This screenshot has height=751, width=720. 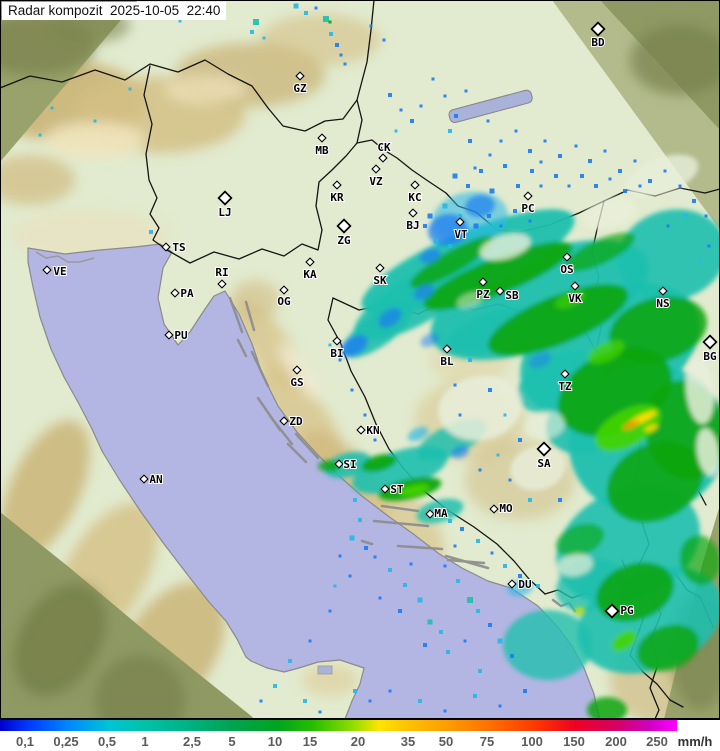 What do you see at coordinates (337, 197) in the screenshot?
I see `station-label: KR` at bounding box center [337, 197].